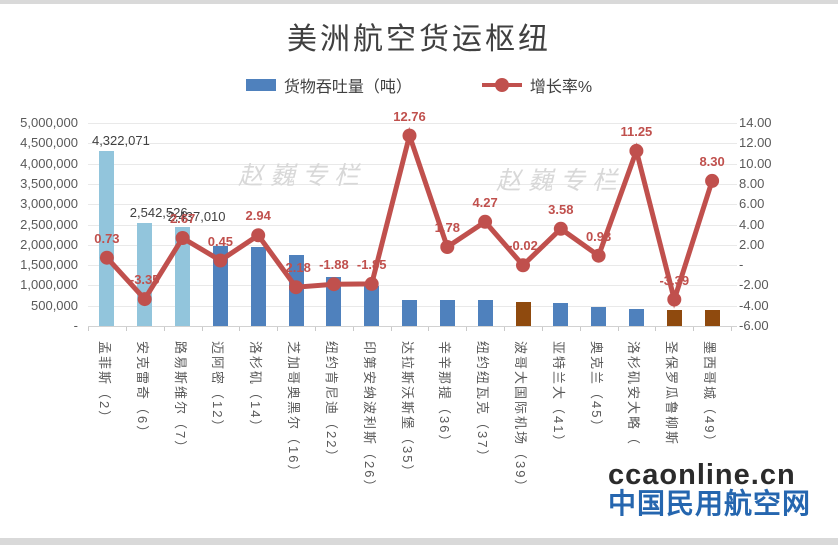 This screenshot has height=545, width=838. Describe the element at coordinates (409, 116) in the screenshot. I see `growth-rate-value-label: 12.76` at that location.